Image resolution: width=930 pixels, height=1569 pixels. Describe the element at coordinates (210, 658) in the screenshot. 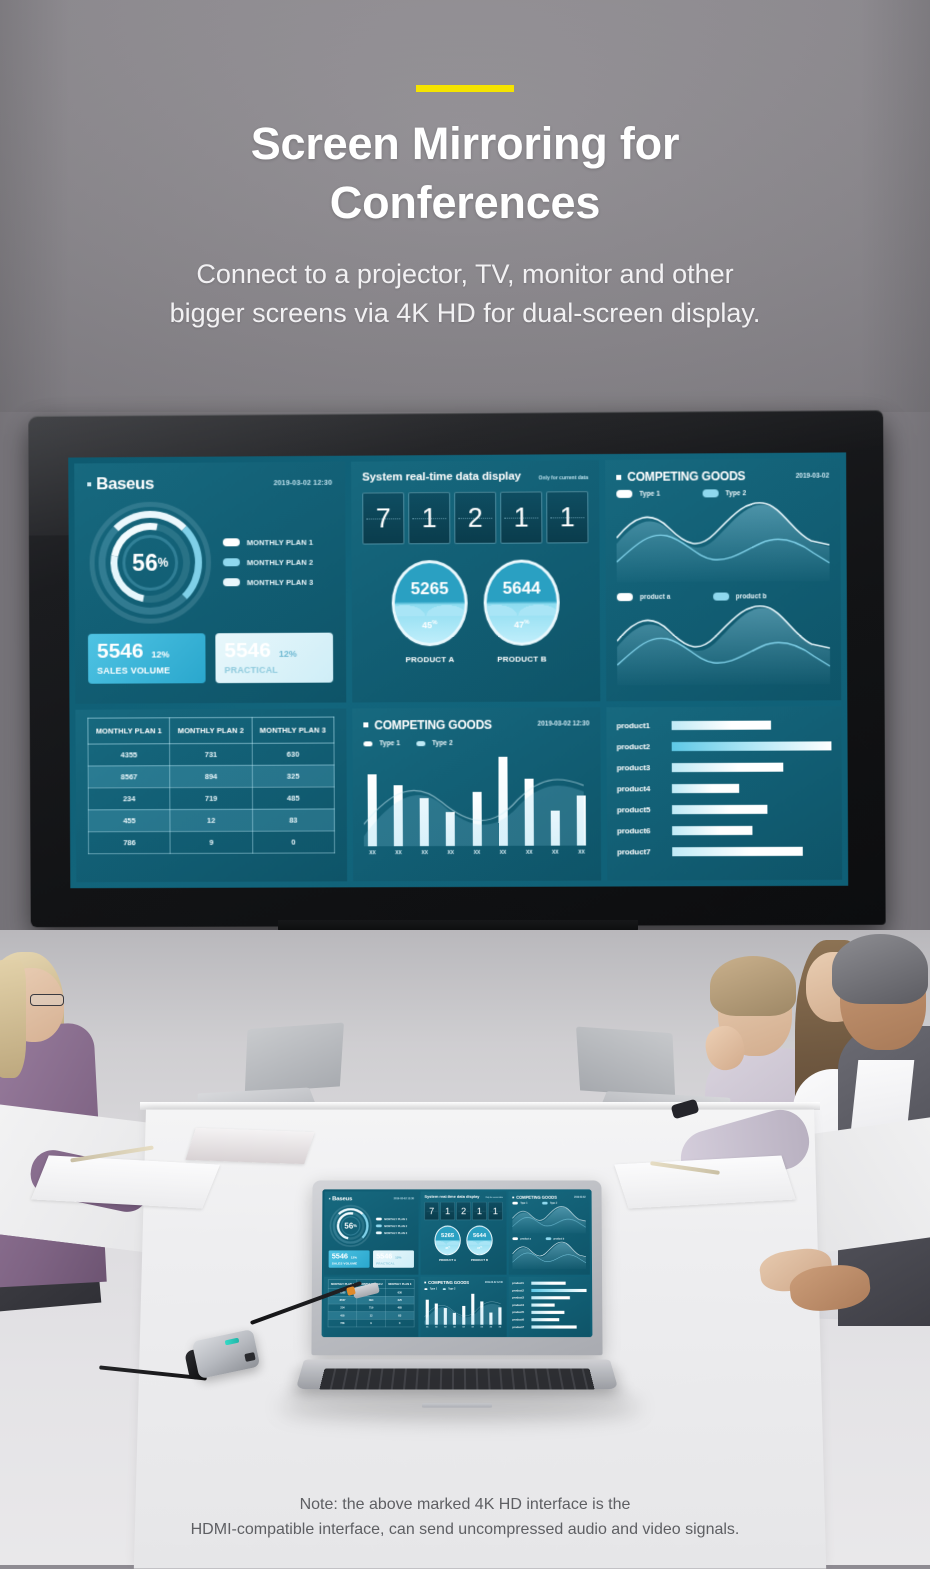

I see `kpi-row: 5546 12% SALES VOLUME 5546 12% PRACTICAL` at that location.